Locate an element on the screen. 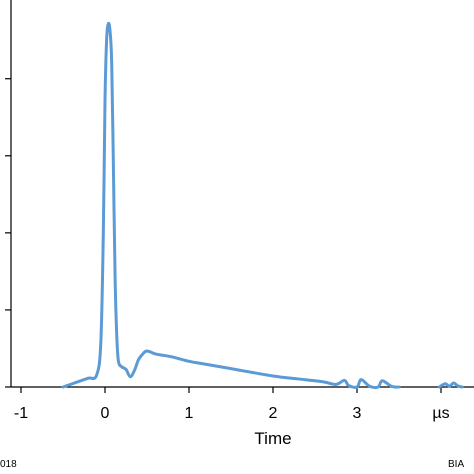 The image size is (474, 474). footer-left-text: 018 is located at coordinates (8, 464).